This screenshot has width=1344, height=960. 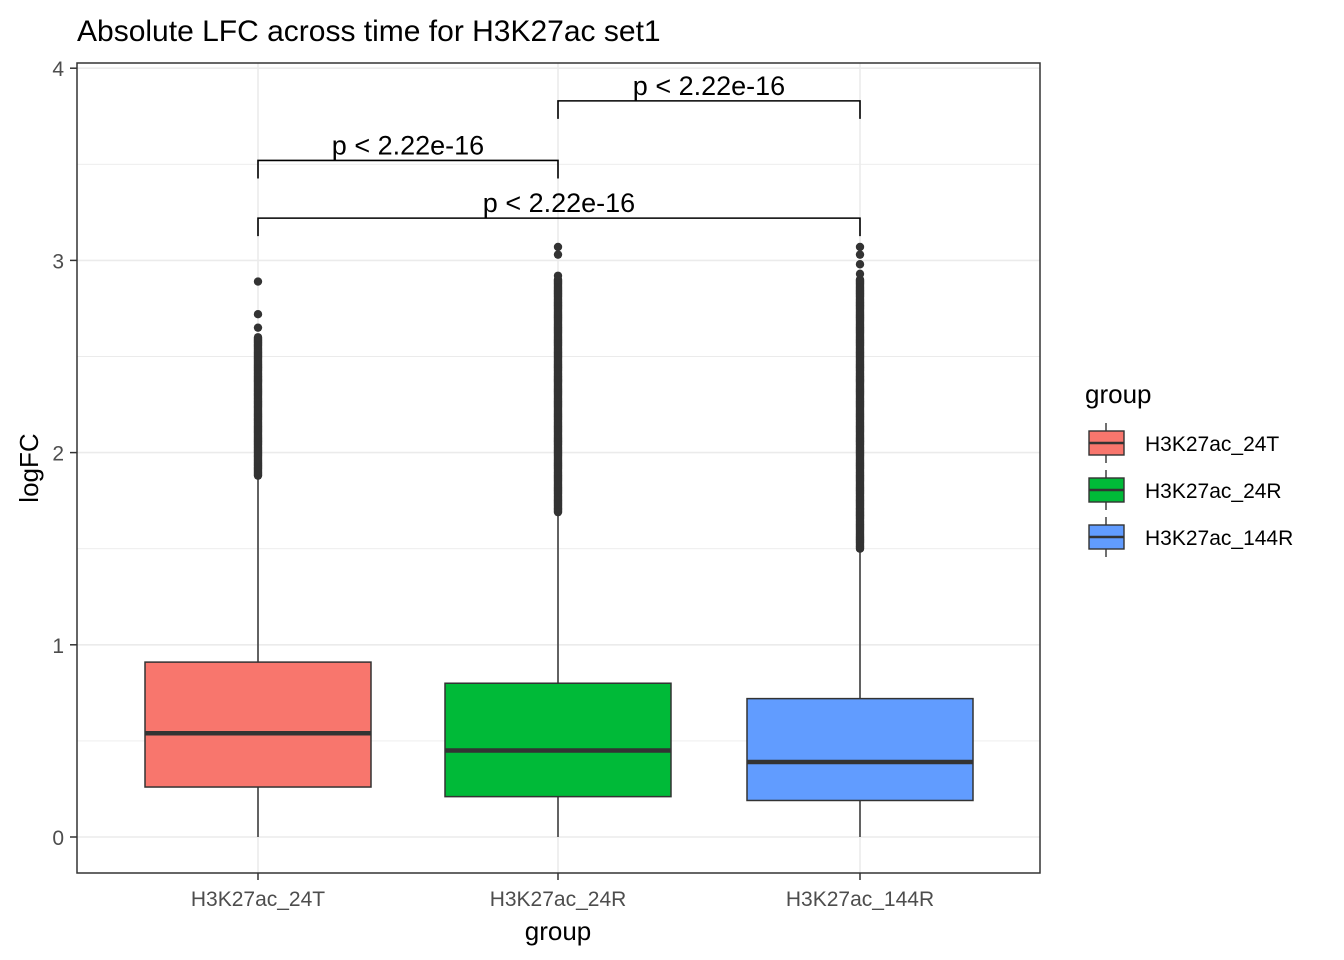 I want to click on legend-entry-label: H3K27ac_144R, so click(x=1219, y=538).